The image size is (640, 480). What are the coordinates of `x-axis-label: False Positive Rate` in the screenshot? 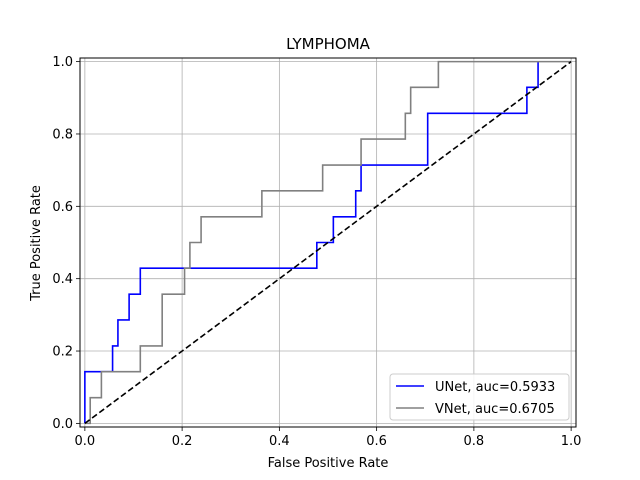 It's located at (328, 463).